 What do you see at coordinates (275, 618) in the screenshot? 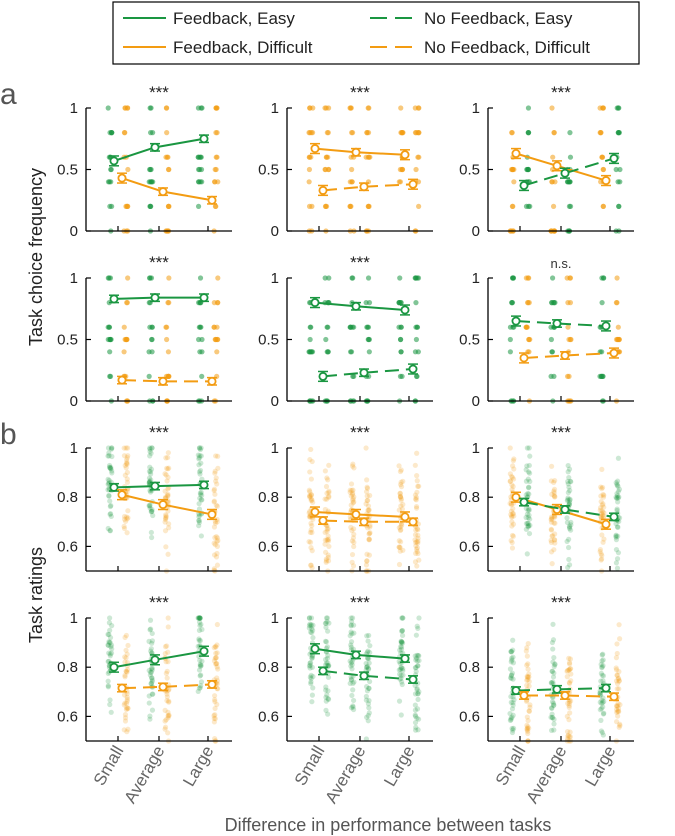
I see `y-tick-label: 1` at bounding box center [275, 618].